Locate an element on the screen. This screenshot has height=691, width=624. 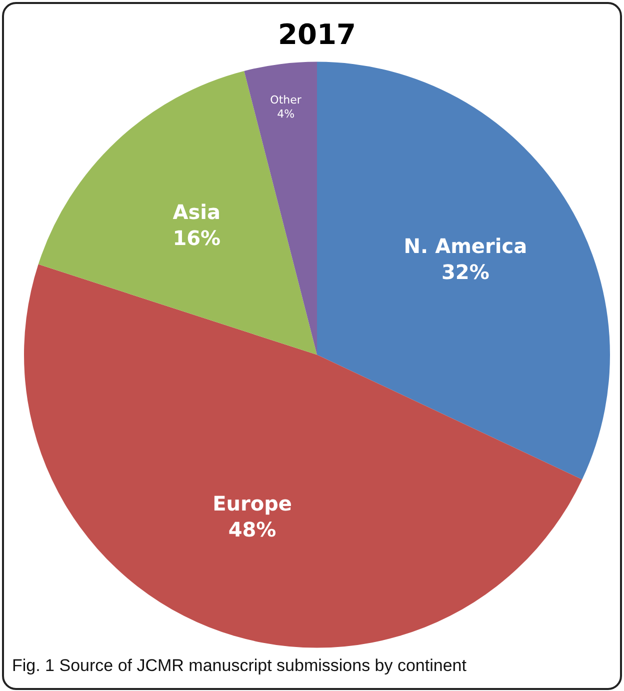
slice-label: N. America is located at coordinates (466, 246).